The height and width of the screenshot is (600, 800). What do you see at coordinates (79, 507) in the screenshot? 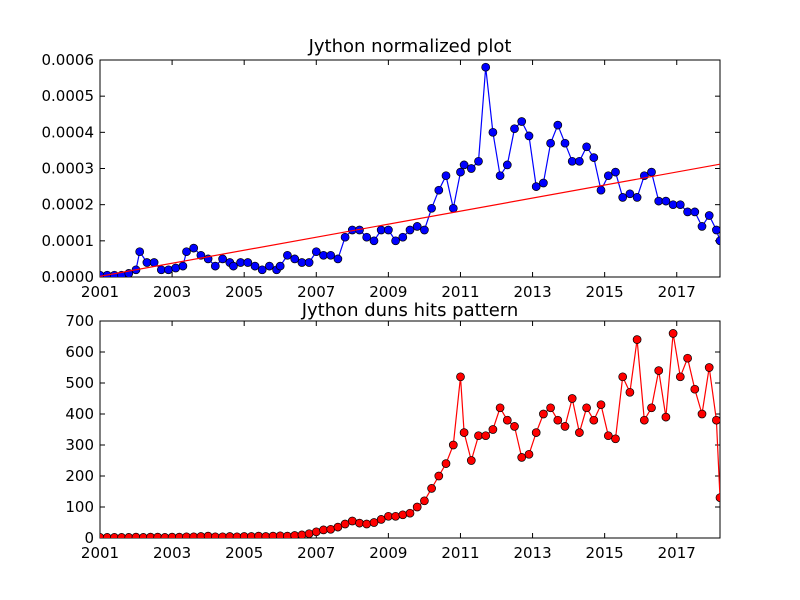
I see `y-tick-label: 100` at bounding box center [79, 507].